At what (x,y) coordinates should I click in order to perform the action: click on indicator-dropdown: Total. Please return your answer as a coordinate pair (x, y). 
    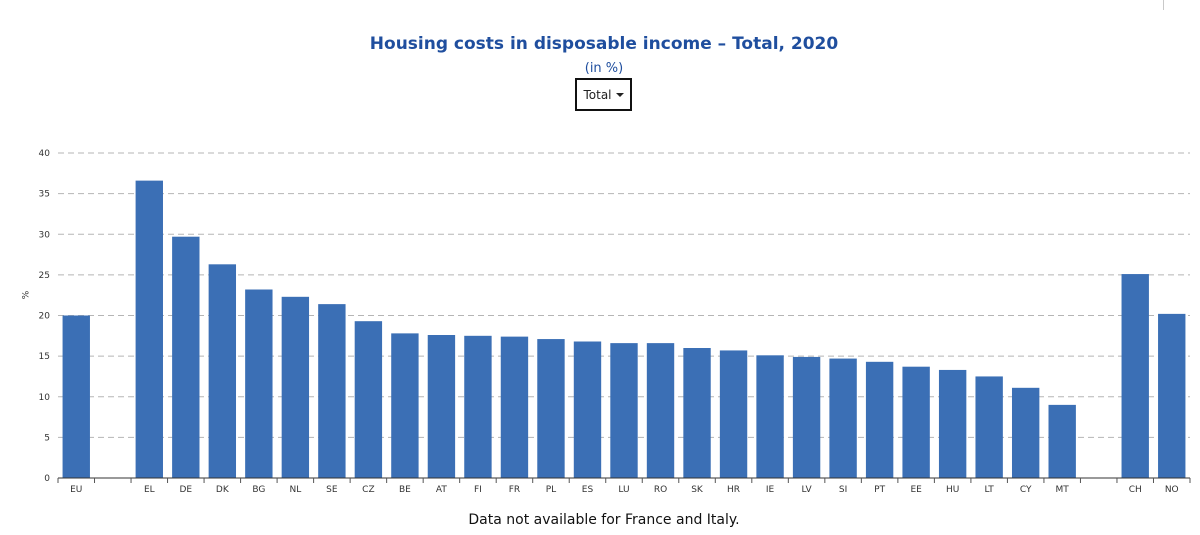
    Looking at the image, I should click on (603, 94).